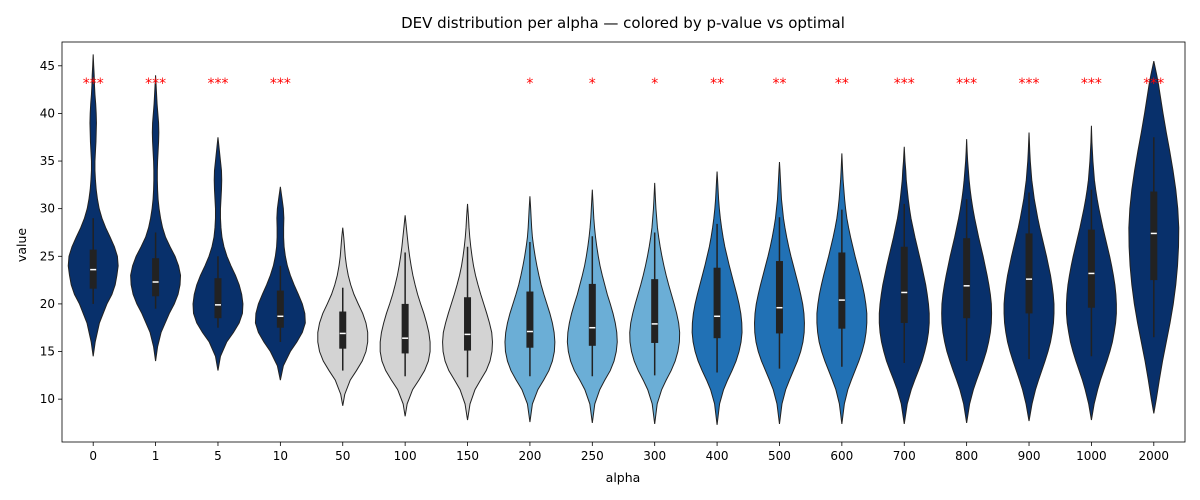 The image size is (1200, 500). Describe the element at coordinates (1153, 84) in the screenshot. I see `significance-label-2000: ***` at that location.